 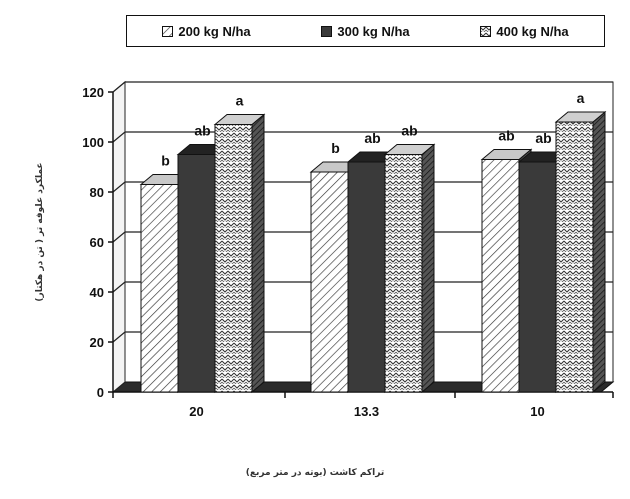 I want to click on x-tick-label: 13.3, so click(x=366, y=411).